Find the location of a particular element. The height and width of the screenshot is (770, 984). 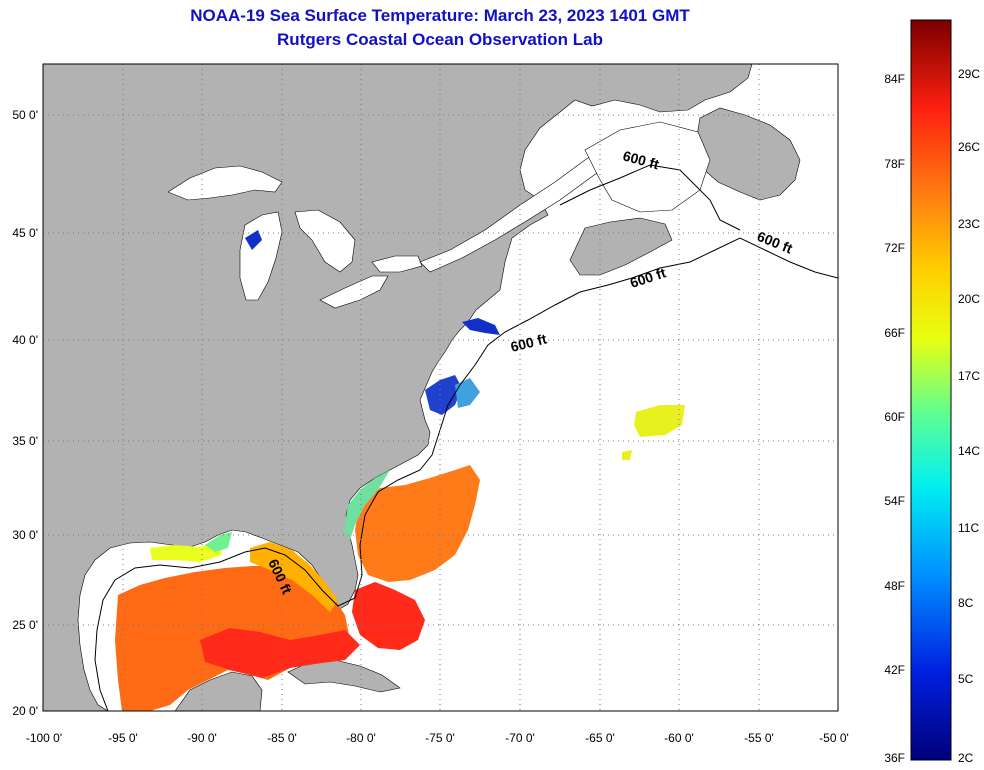

land-yucatan is located at coordinates (218, 691).